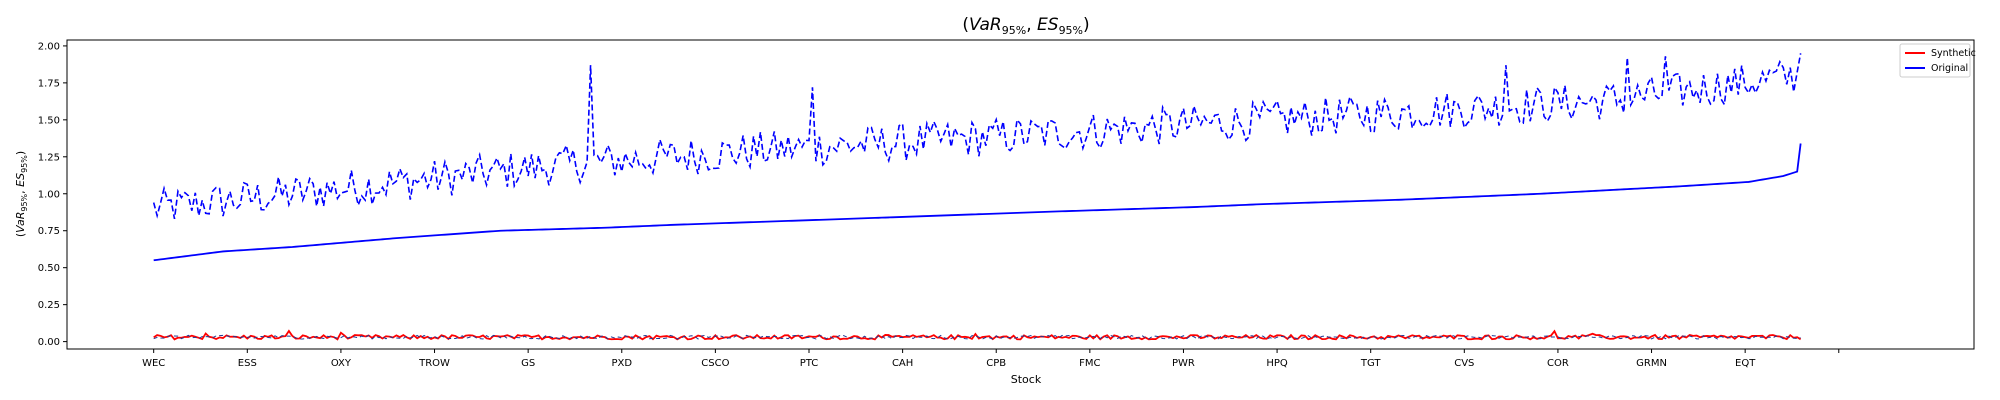 This screenshot has height=400, width=2000. What do you see at coordinates (996, 363) in the screenshot?
I see `x-tick-label: CPB` at bounding box center [996, 363].